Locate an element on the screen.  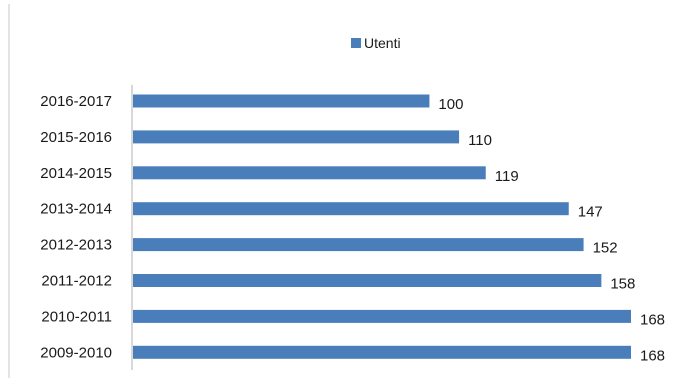
legend: Utenti is located at coordinates (376, 43).